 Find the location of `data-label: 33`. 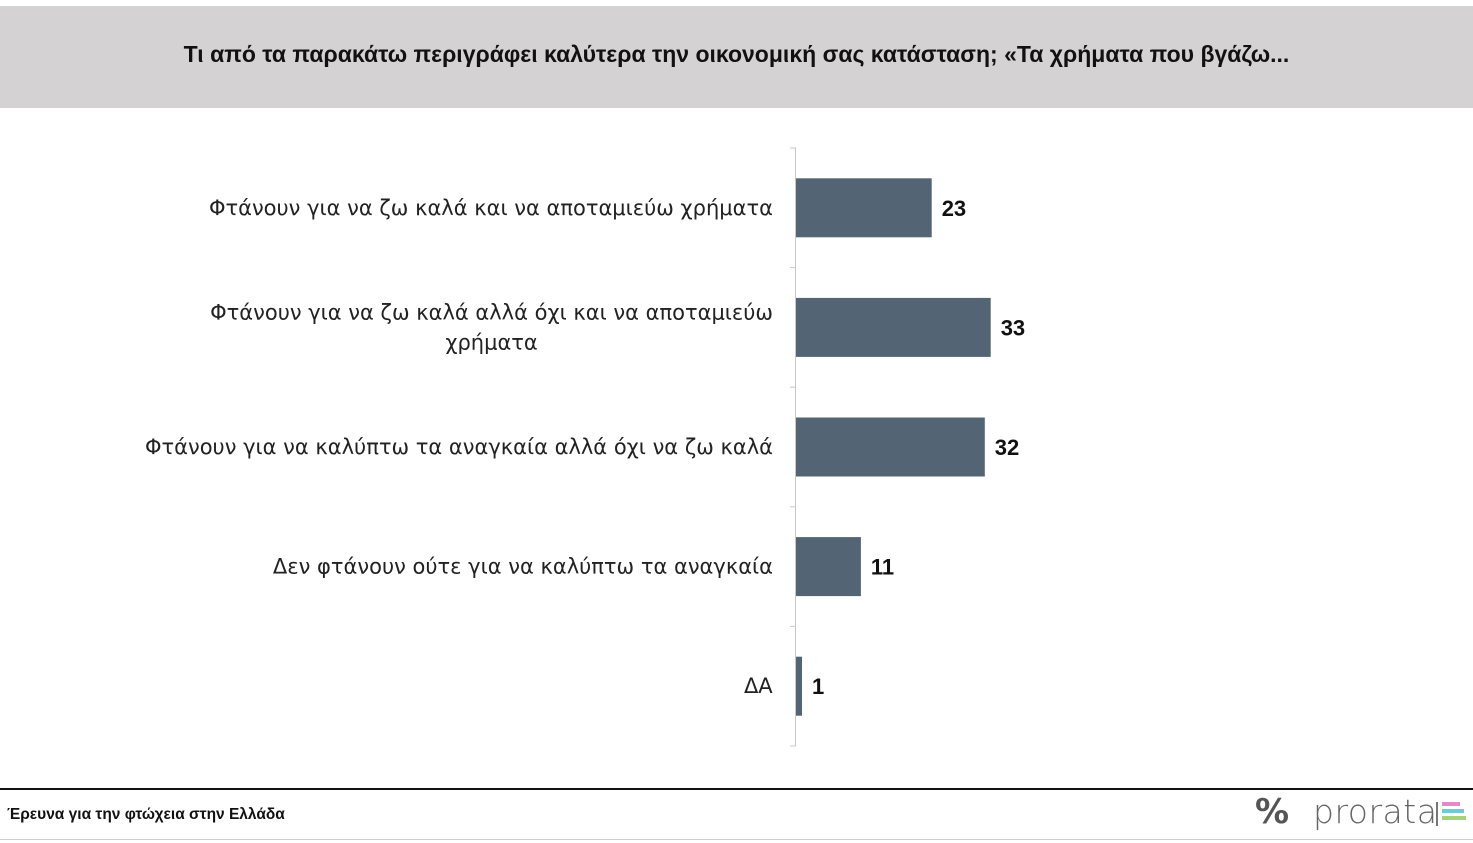

data-label: 33 is located at coordinates (1013, 327).